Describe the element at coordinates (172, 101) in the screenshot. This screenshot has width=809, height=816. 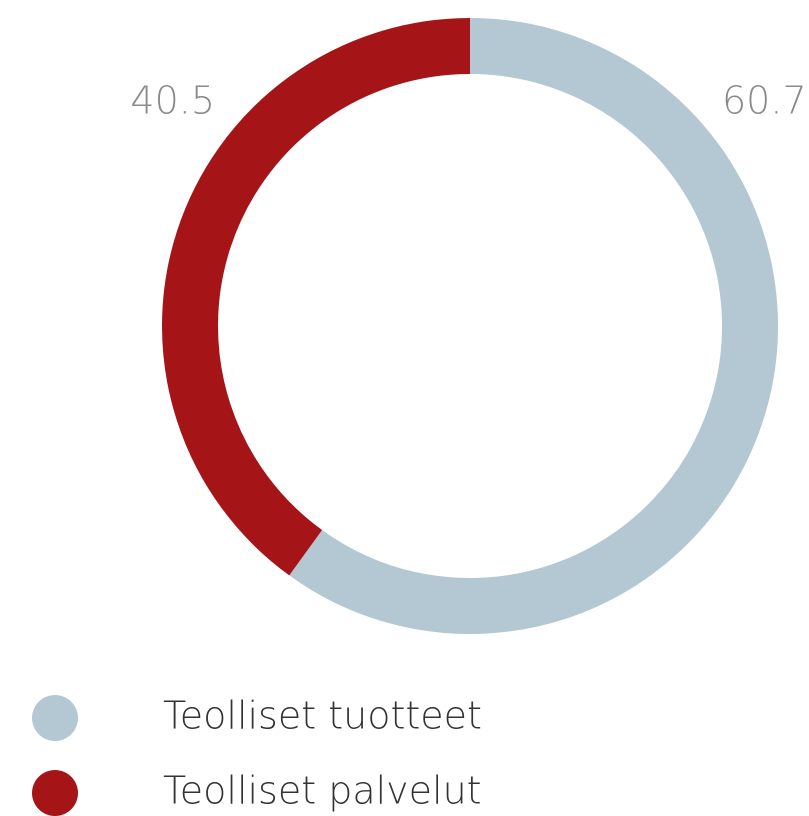
I see `value-label: 40.5` at that location.